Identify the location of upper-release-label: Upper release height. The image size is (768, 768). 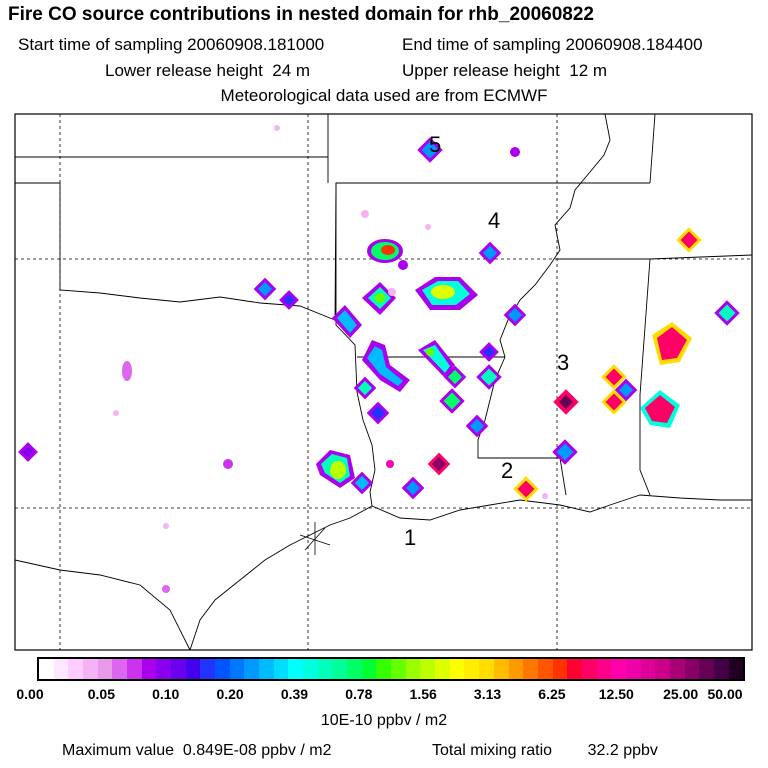
(481, 70).